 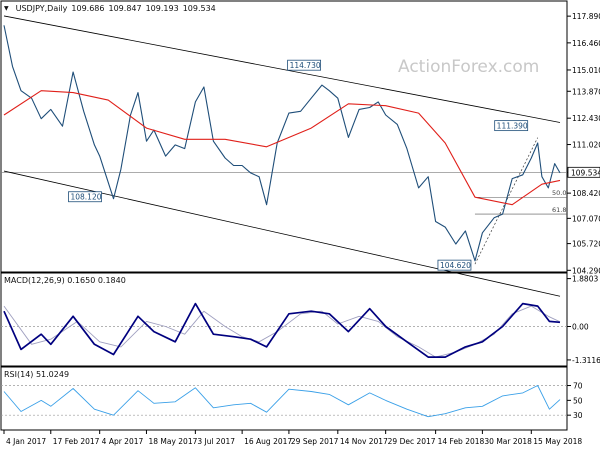 I want to click on annotation-label: 111.390, so click(x=512, y=126).